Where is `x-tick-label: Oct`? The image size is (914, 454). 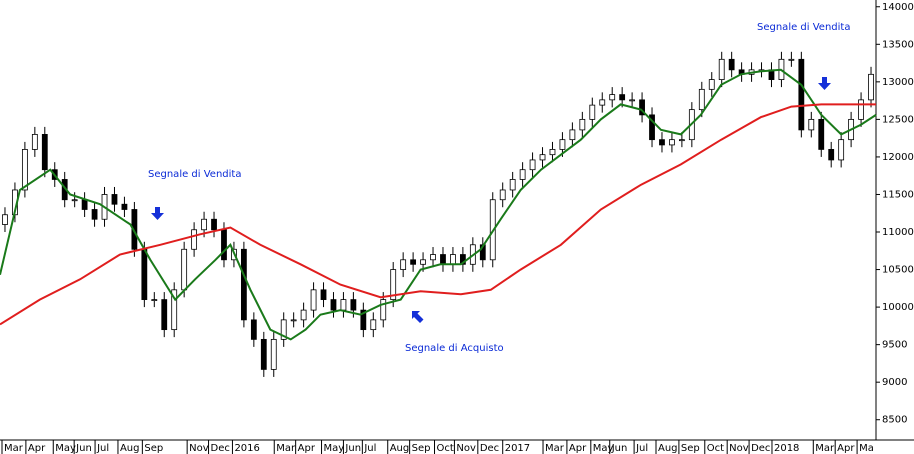 x-tick-label: Oct is located at coordinates (715, 448).